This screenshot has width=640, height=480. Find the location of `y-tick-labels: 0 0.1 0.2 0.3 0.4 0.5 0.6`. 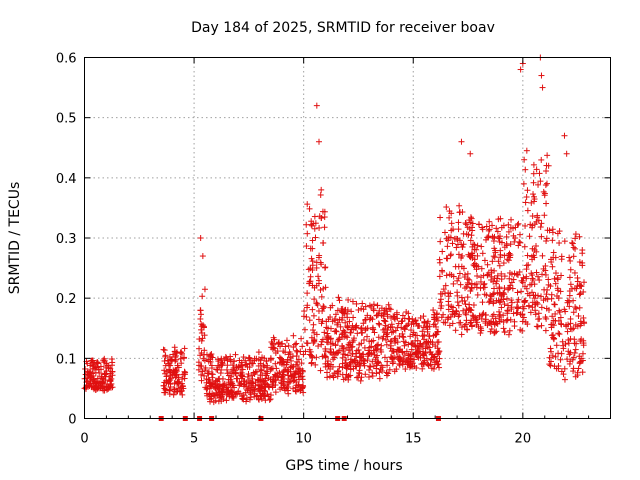

y-tick-labels: 0 0.1 0.2 0.3 0.4 0.5 0.6 is located at coordinates (66, 240).